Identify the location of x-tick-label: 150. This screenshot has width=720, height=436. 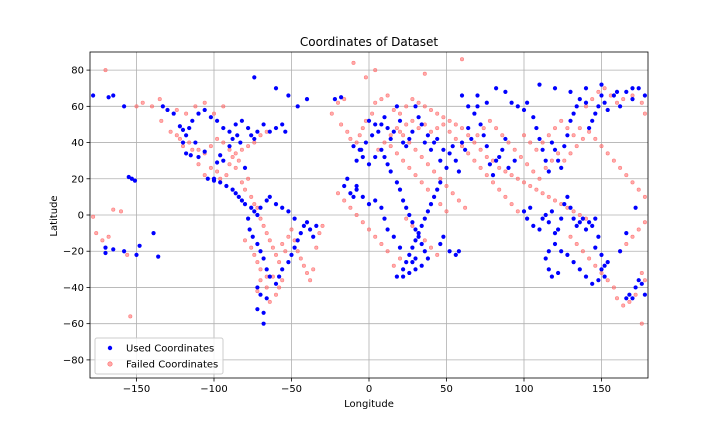
(601, 389).